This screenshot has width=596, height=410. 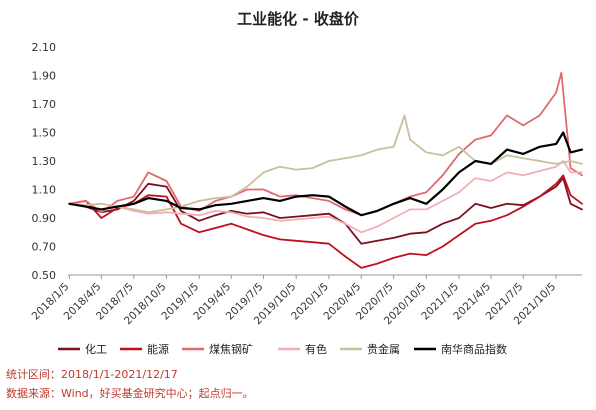 I want to click on legend-label: 能源, so click(x=158, y=349).